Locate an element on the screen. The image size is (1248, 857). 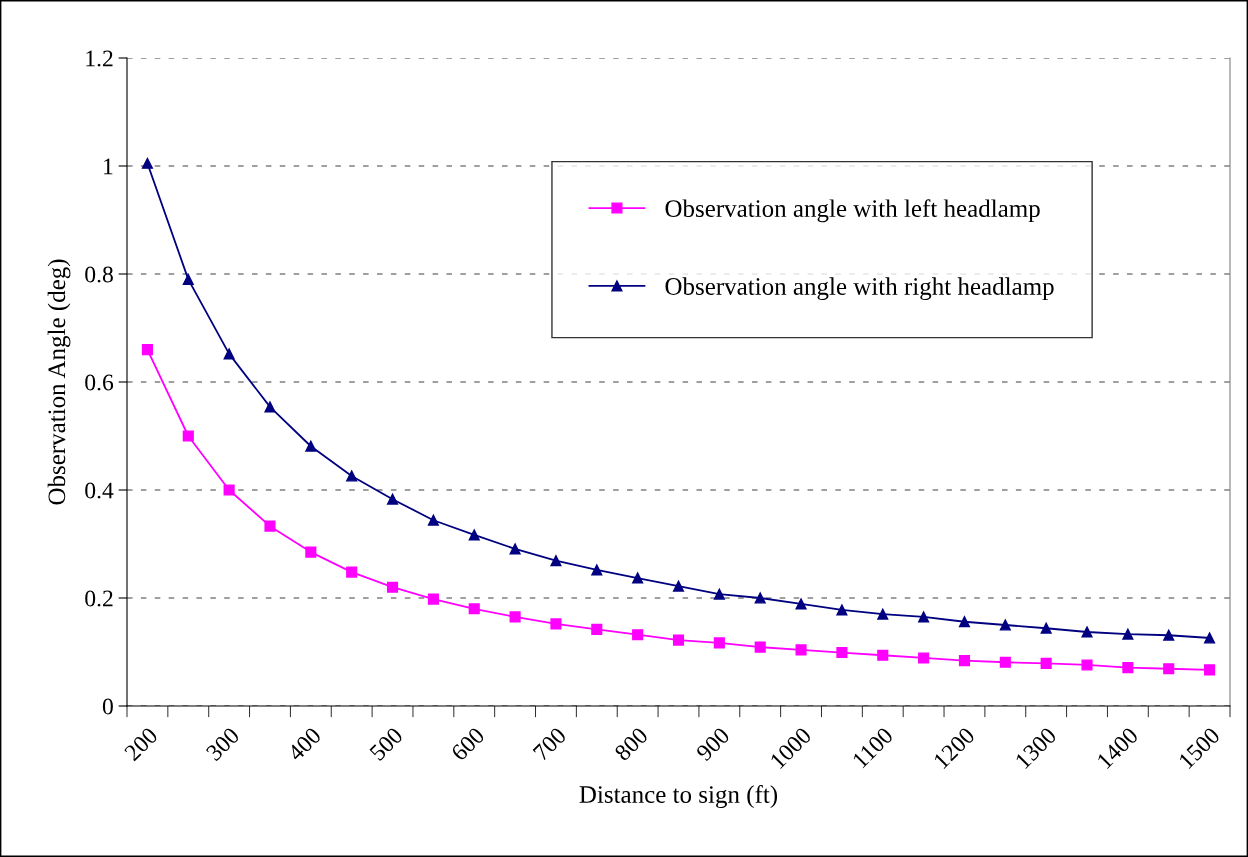
x-tick-label: 600 is located at coordinates (468, 744).